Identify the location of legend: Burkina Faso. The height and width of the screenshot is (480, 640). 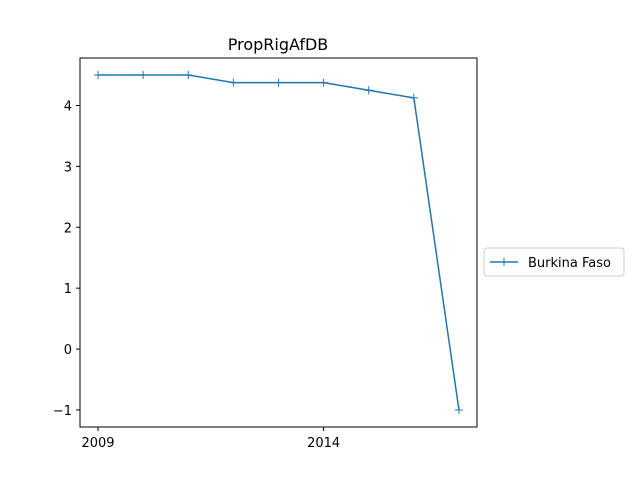
(554, 262).